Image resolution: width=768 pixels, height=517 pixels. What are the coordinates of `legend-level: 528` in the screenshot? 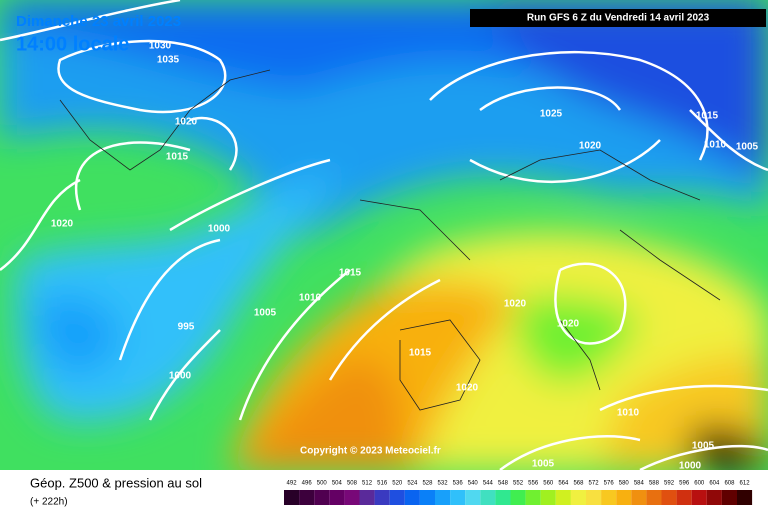 It's located at (427, 484).